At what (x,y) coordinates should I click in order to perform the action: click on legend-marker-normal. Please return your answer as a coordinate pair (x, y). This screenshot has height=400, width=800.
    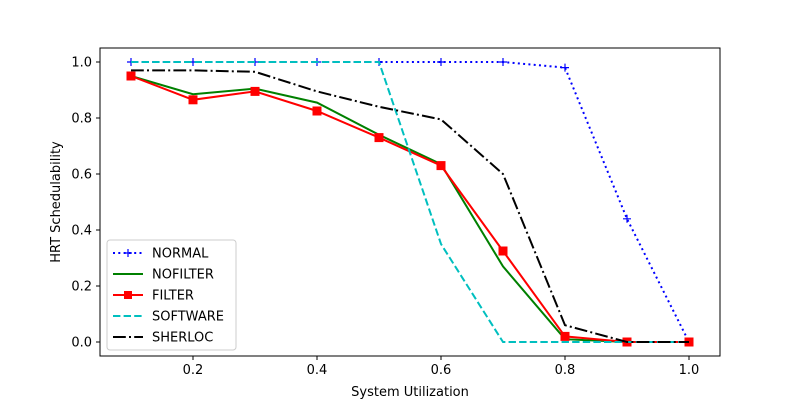
    Looking at the image, I should click on (128, 253).